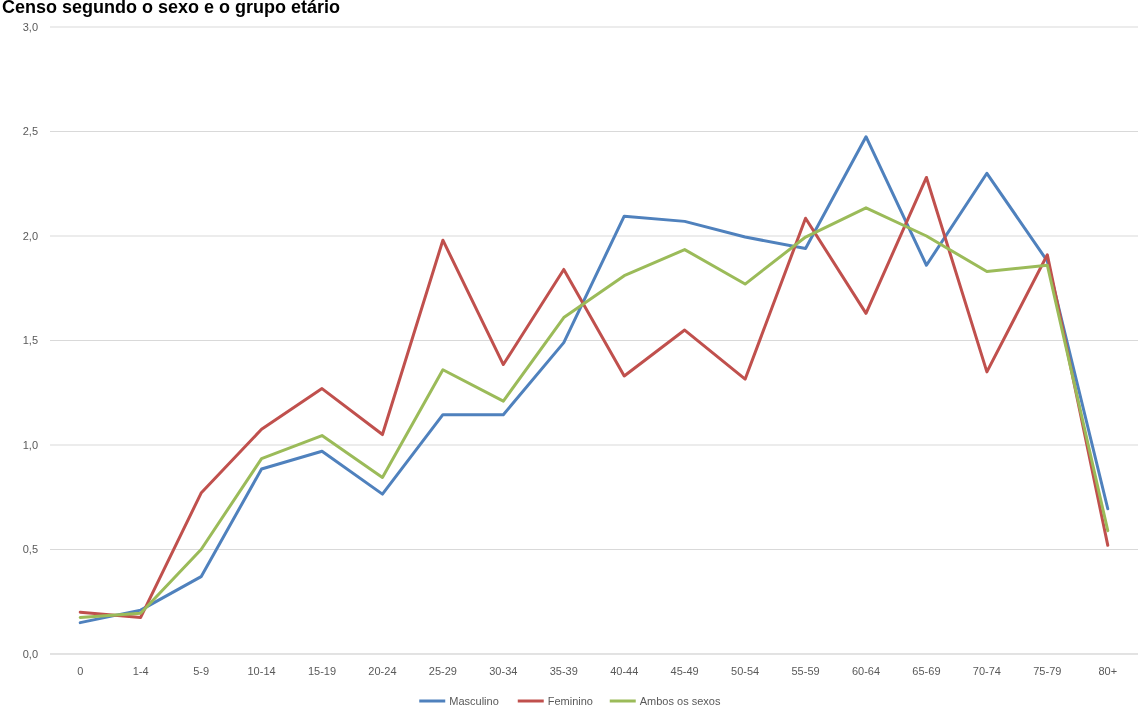 The width and height of the screenshot is (1140, 716). What do you see at coordinates (745, 671) in the screenshot?
I see `x-tick-label: 50-54` at bounding box center [745, 671].